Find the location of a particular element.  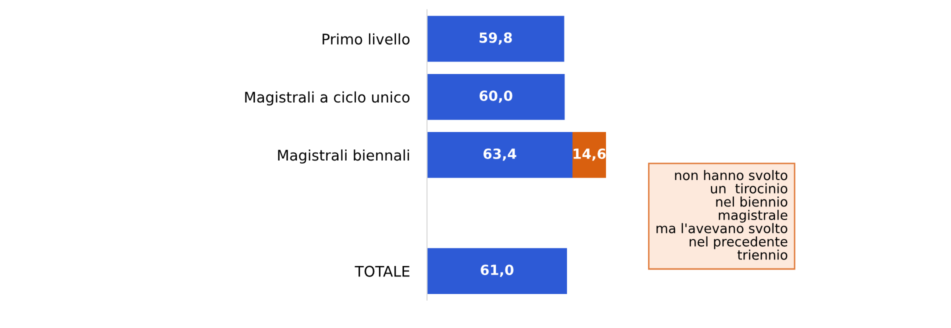

y-tick-label: Magistrali a ciclo unico is located at coordinates (327, 98).